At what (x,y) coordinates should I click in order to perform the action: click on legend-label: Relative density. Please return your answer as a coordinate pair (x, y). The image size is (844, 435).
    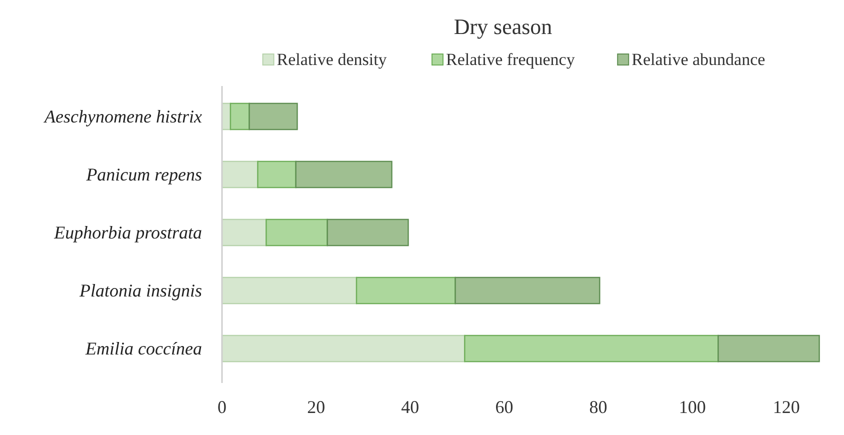
    Looking at the image, I should click on (332, 59).